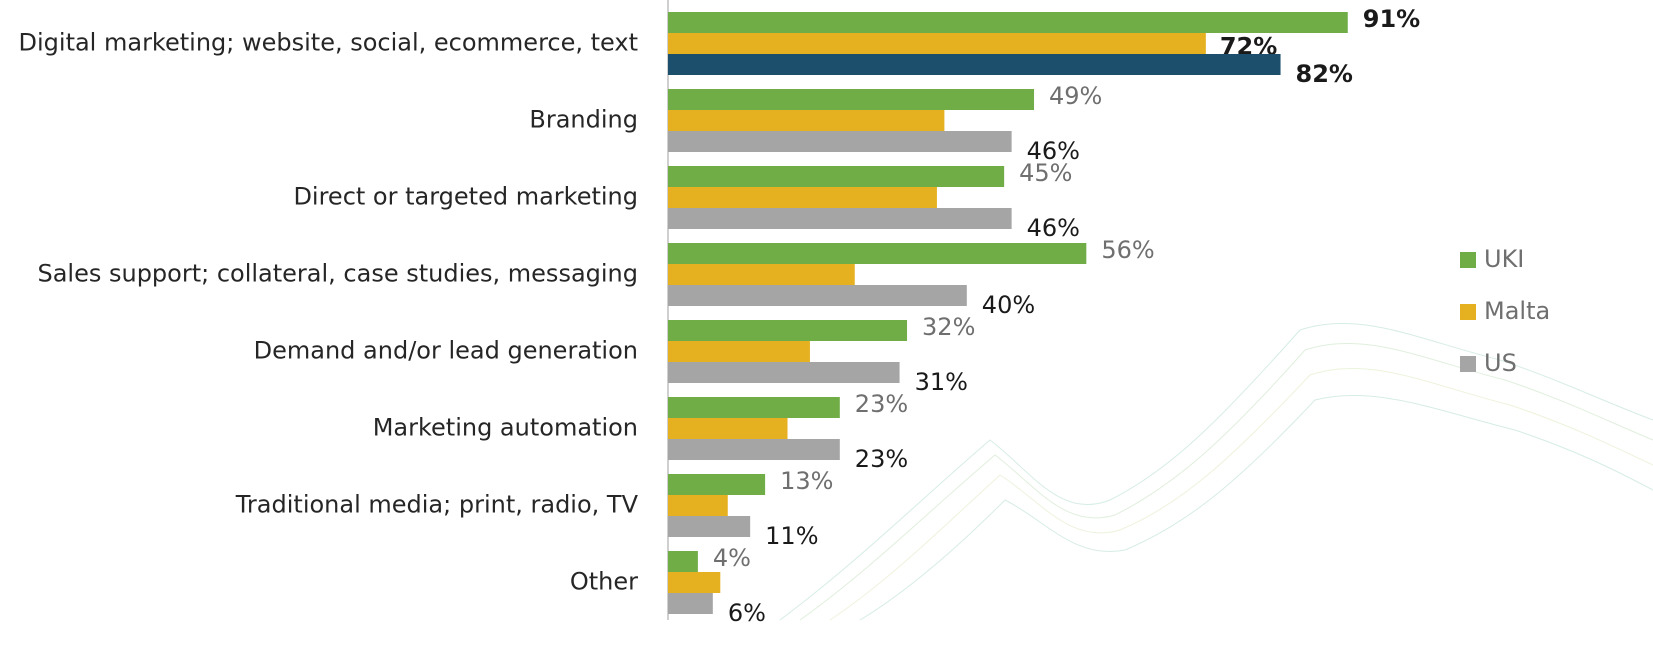 The image size is (1653, 654). I want to click on category-label: Marketing automation, so click(505, 428).